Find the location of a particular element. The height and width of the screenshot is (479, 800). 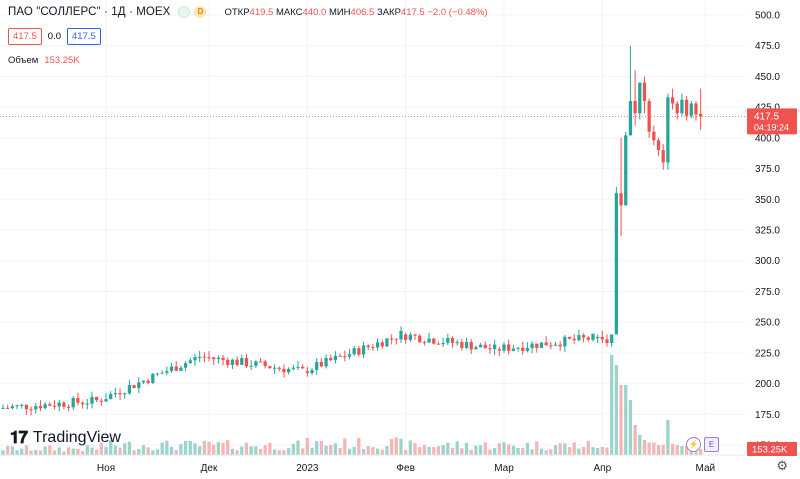

x-tick-label: Ноя is located at coordinates (106, 468).